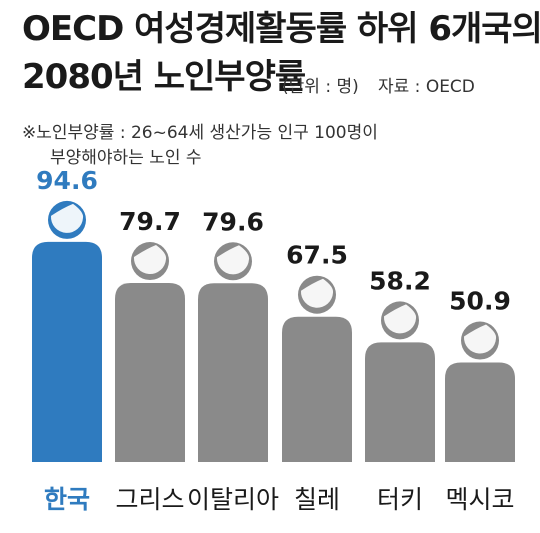 The height and width of the screenshot is (533, 540). Describe the element at coordinates (126, 158) in the screenshot. I see `footnote-line2: 부양해야하는 노인 수` at that location.